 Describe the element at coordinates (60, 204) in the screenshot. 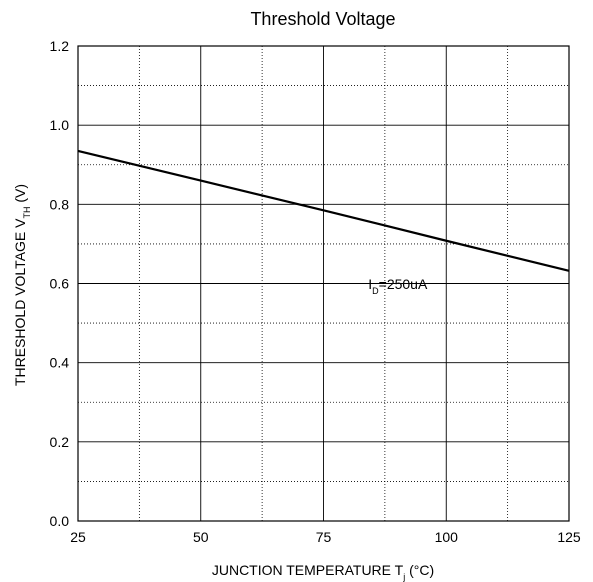

I see `y-tick-label: 0.8` at that location.